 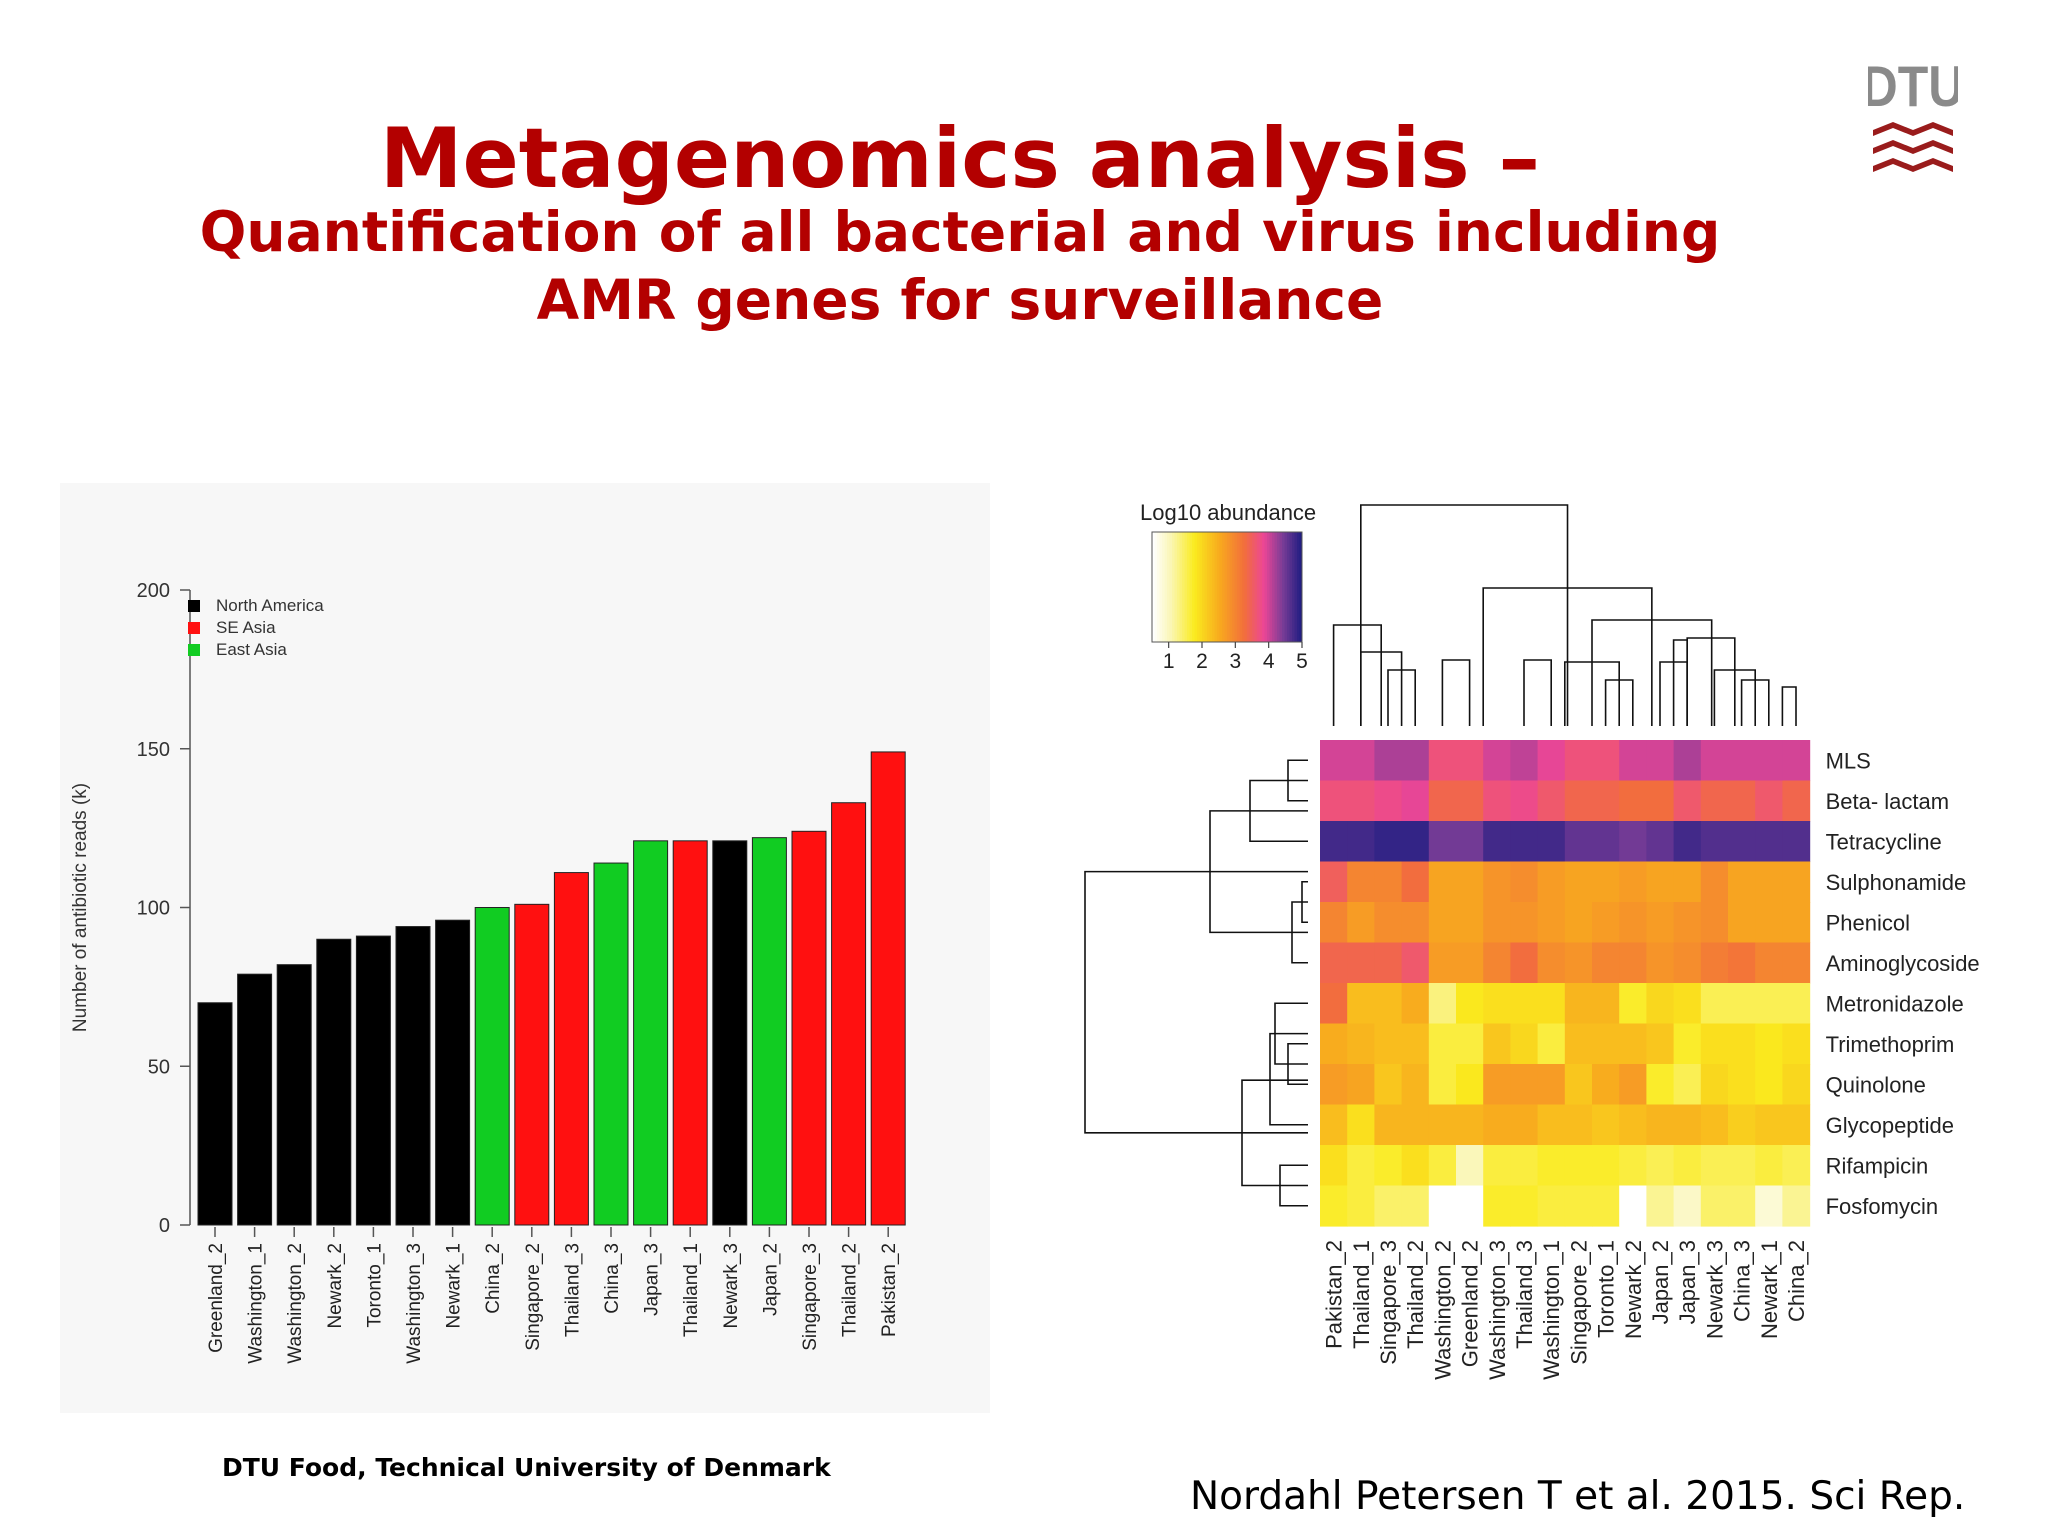 What do you see at coordinates (1442, 1310) in the screenshot?
I see `heat-col-label: Washington_2` at bounding box center [1442, 1310].